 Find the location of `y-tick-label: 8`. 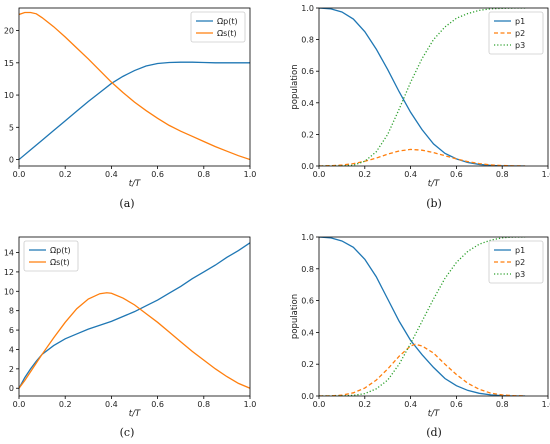

y-tick-label: 8 is located at coordinates (11, 311).